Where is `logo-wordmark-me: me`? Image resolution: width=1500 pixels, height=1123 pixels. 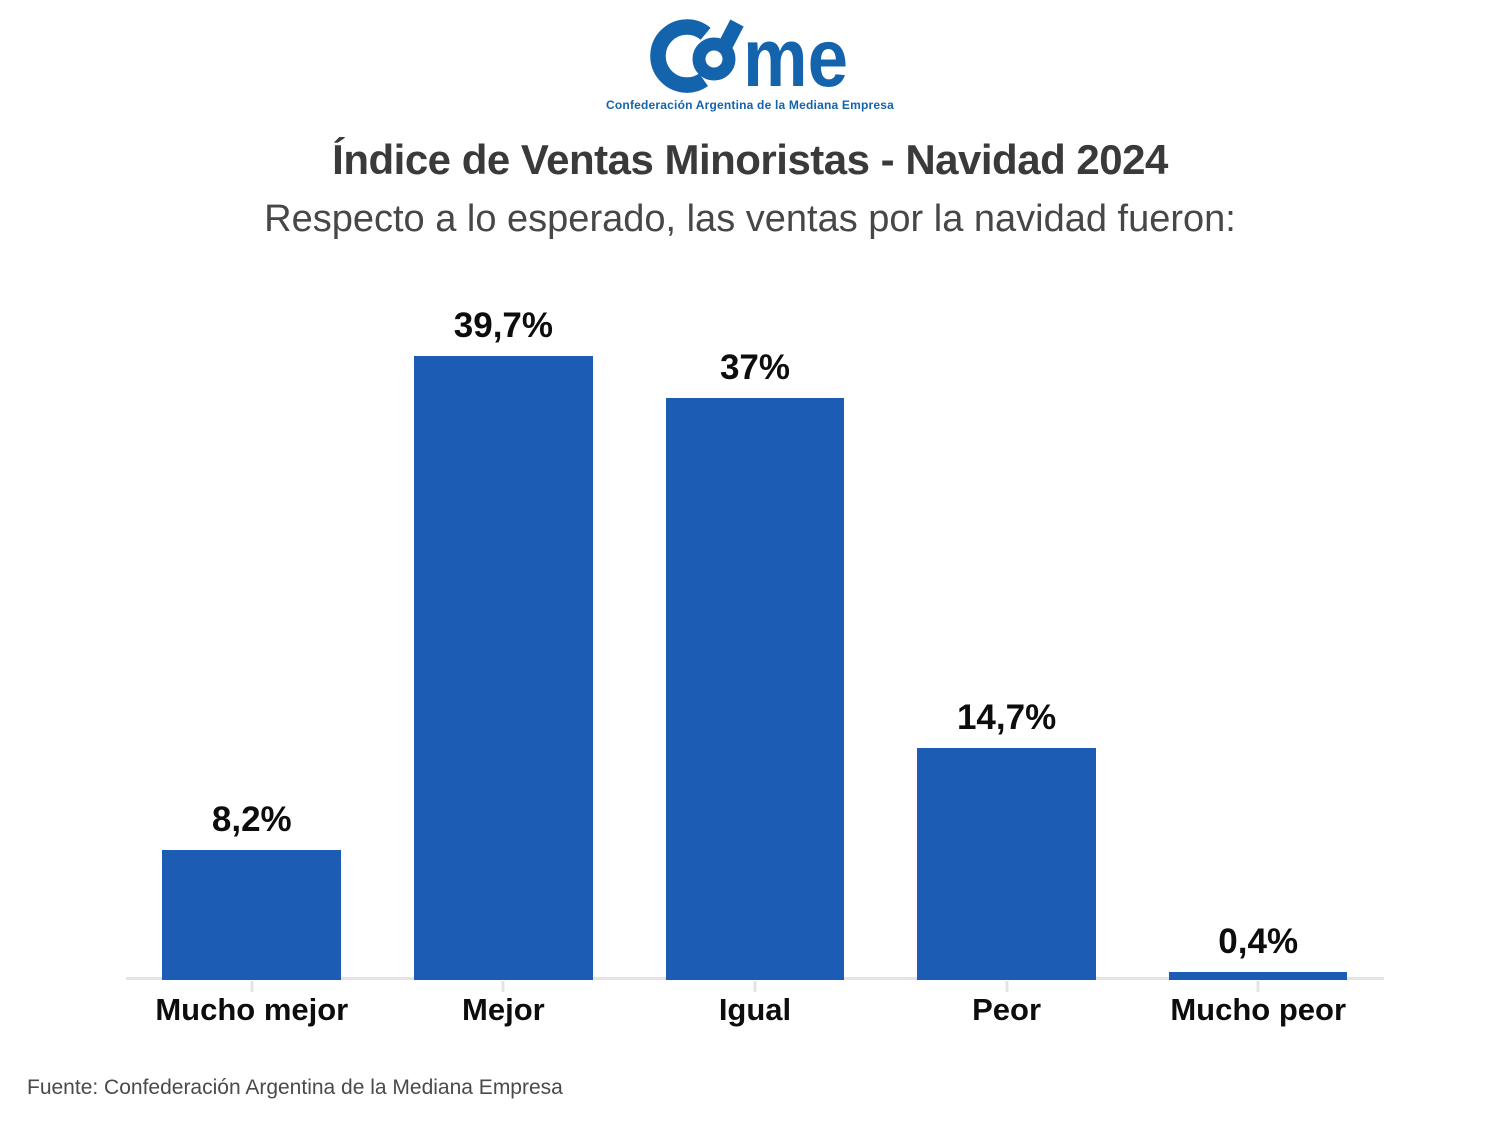 logo-wordmark-me: me is located at coordinates (795, 55).